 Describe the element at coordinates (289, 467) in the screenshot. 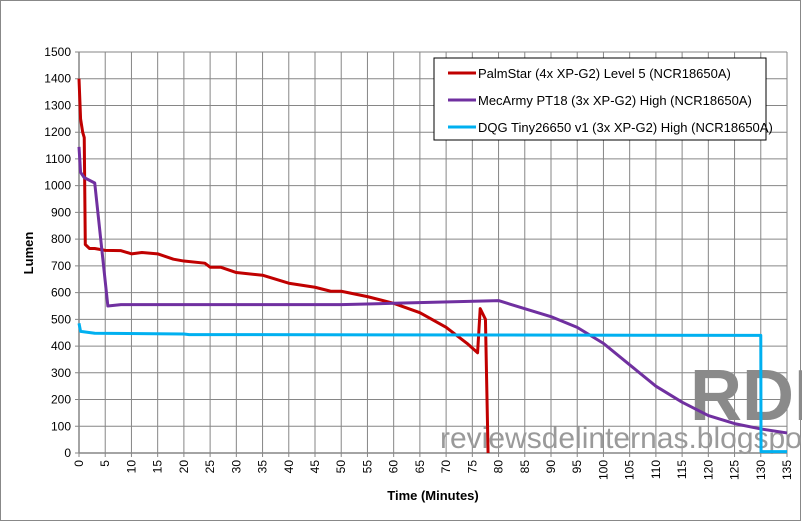

I see `x-tick-label: 40` at that location.